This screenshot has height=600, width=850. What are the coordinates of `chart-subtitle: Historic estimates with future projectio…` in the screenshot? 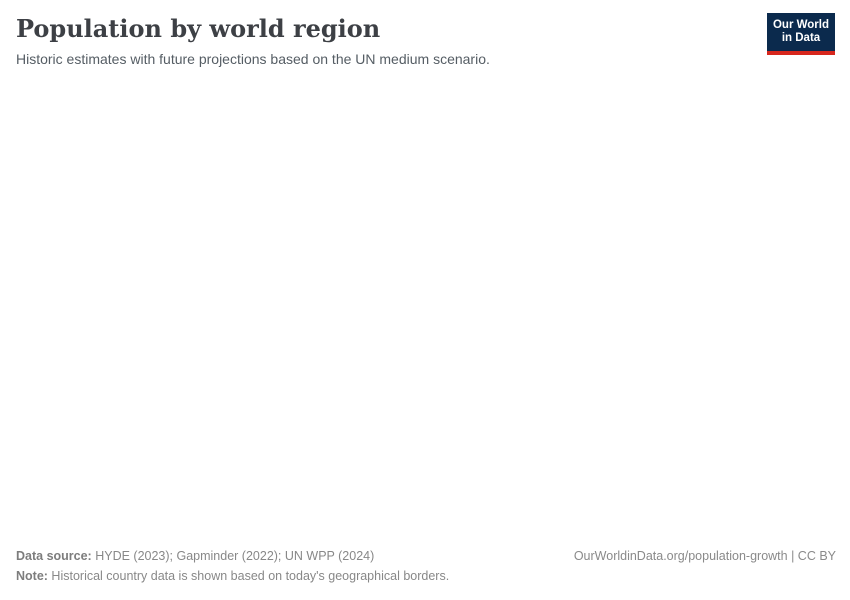 It's located at (253, 58).